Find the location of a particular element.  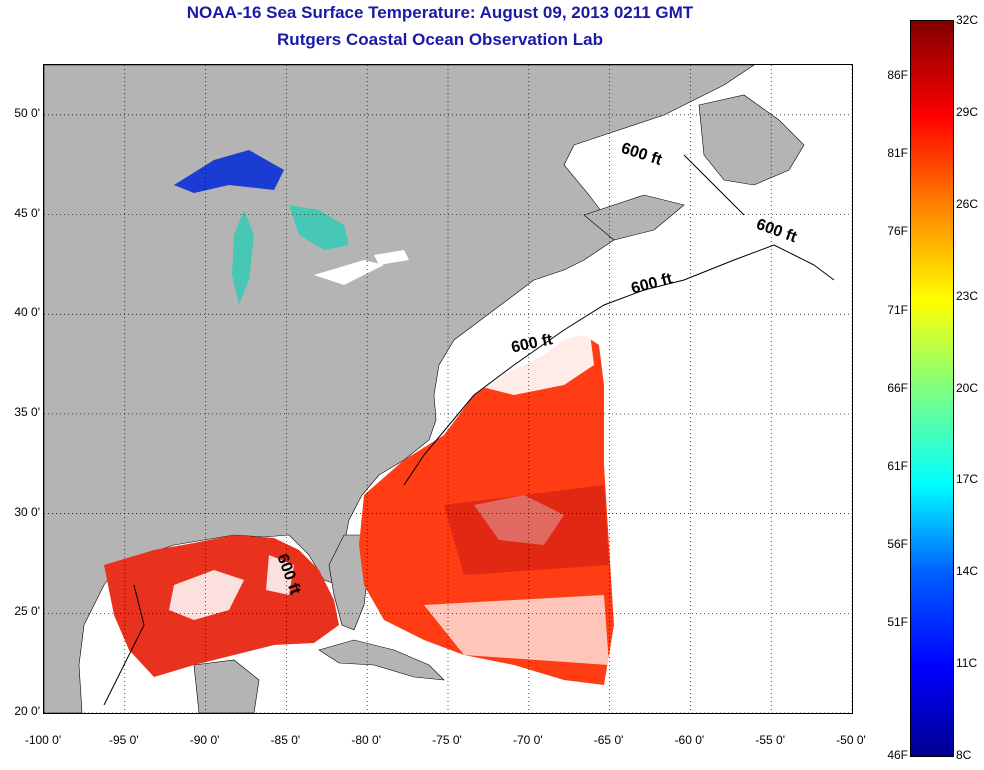

land-yucatan is located at coordinates (226, 686).